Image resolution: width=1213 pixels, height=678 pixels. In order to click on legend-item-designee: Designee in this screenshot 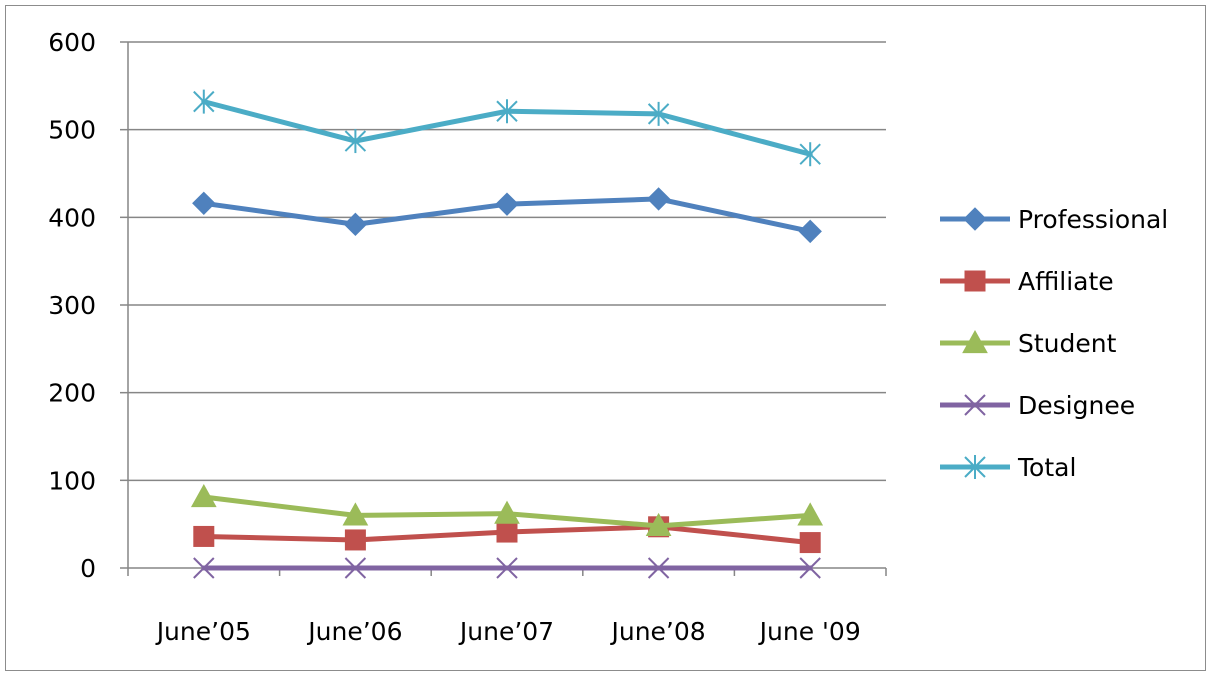, I will do `click(1037, 405)`.